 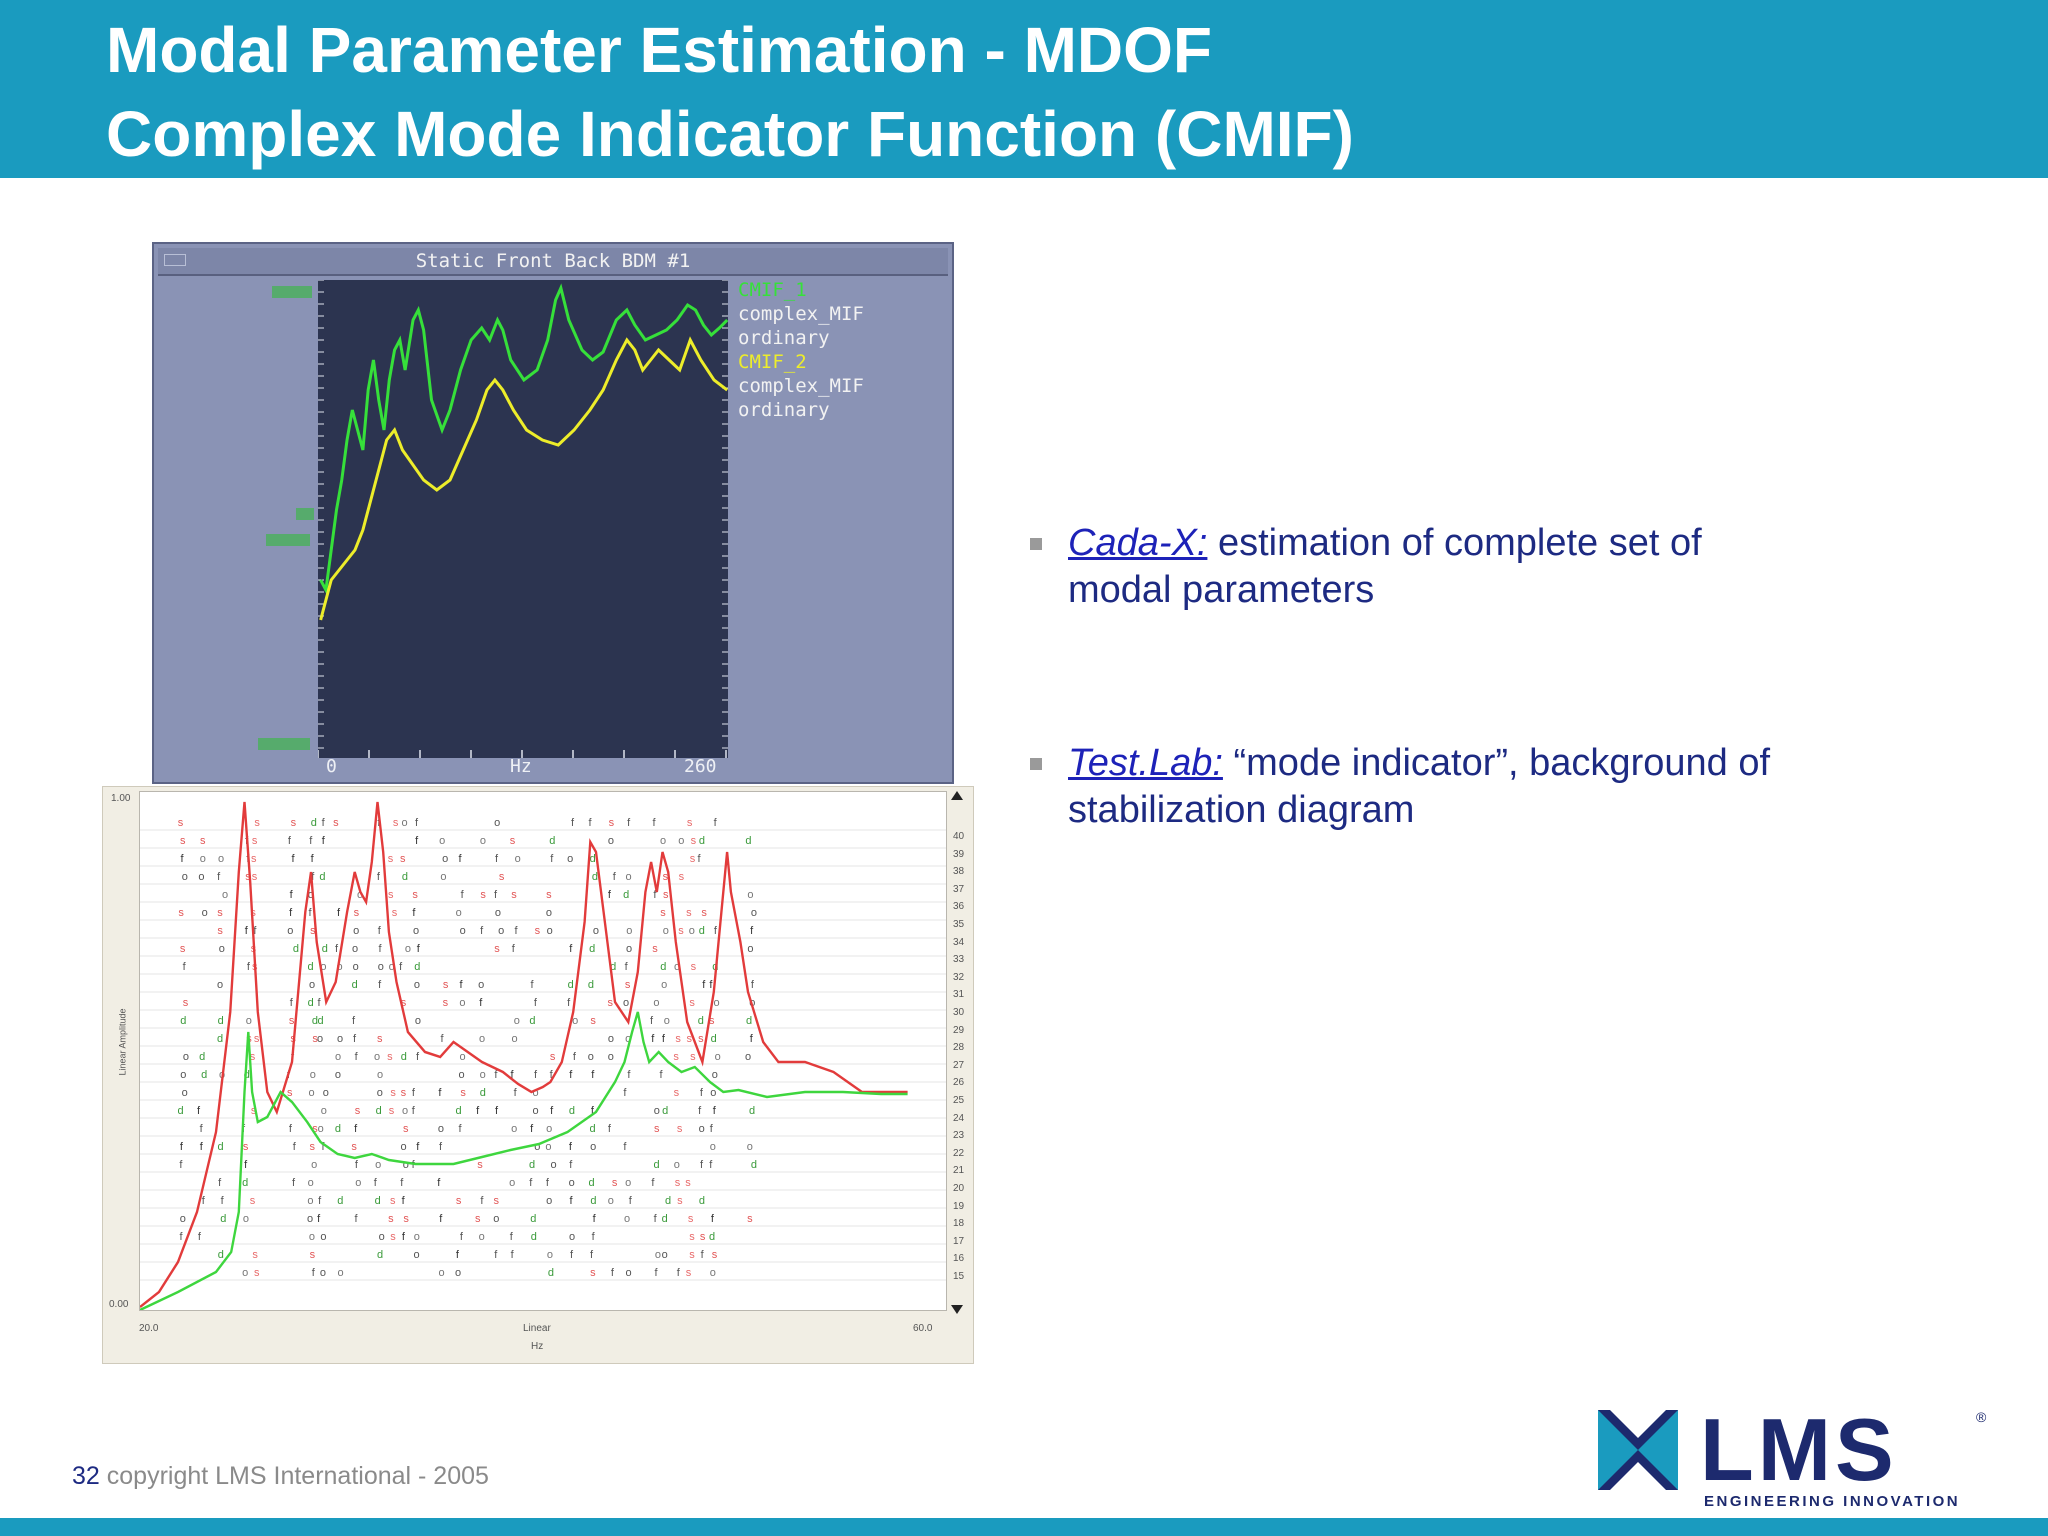 I want to click on stab-right-tick-label: 26, so click(x=959, y=1083).